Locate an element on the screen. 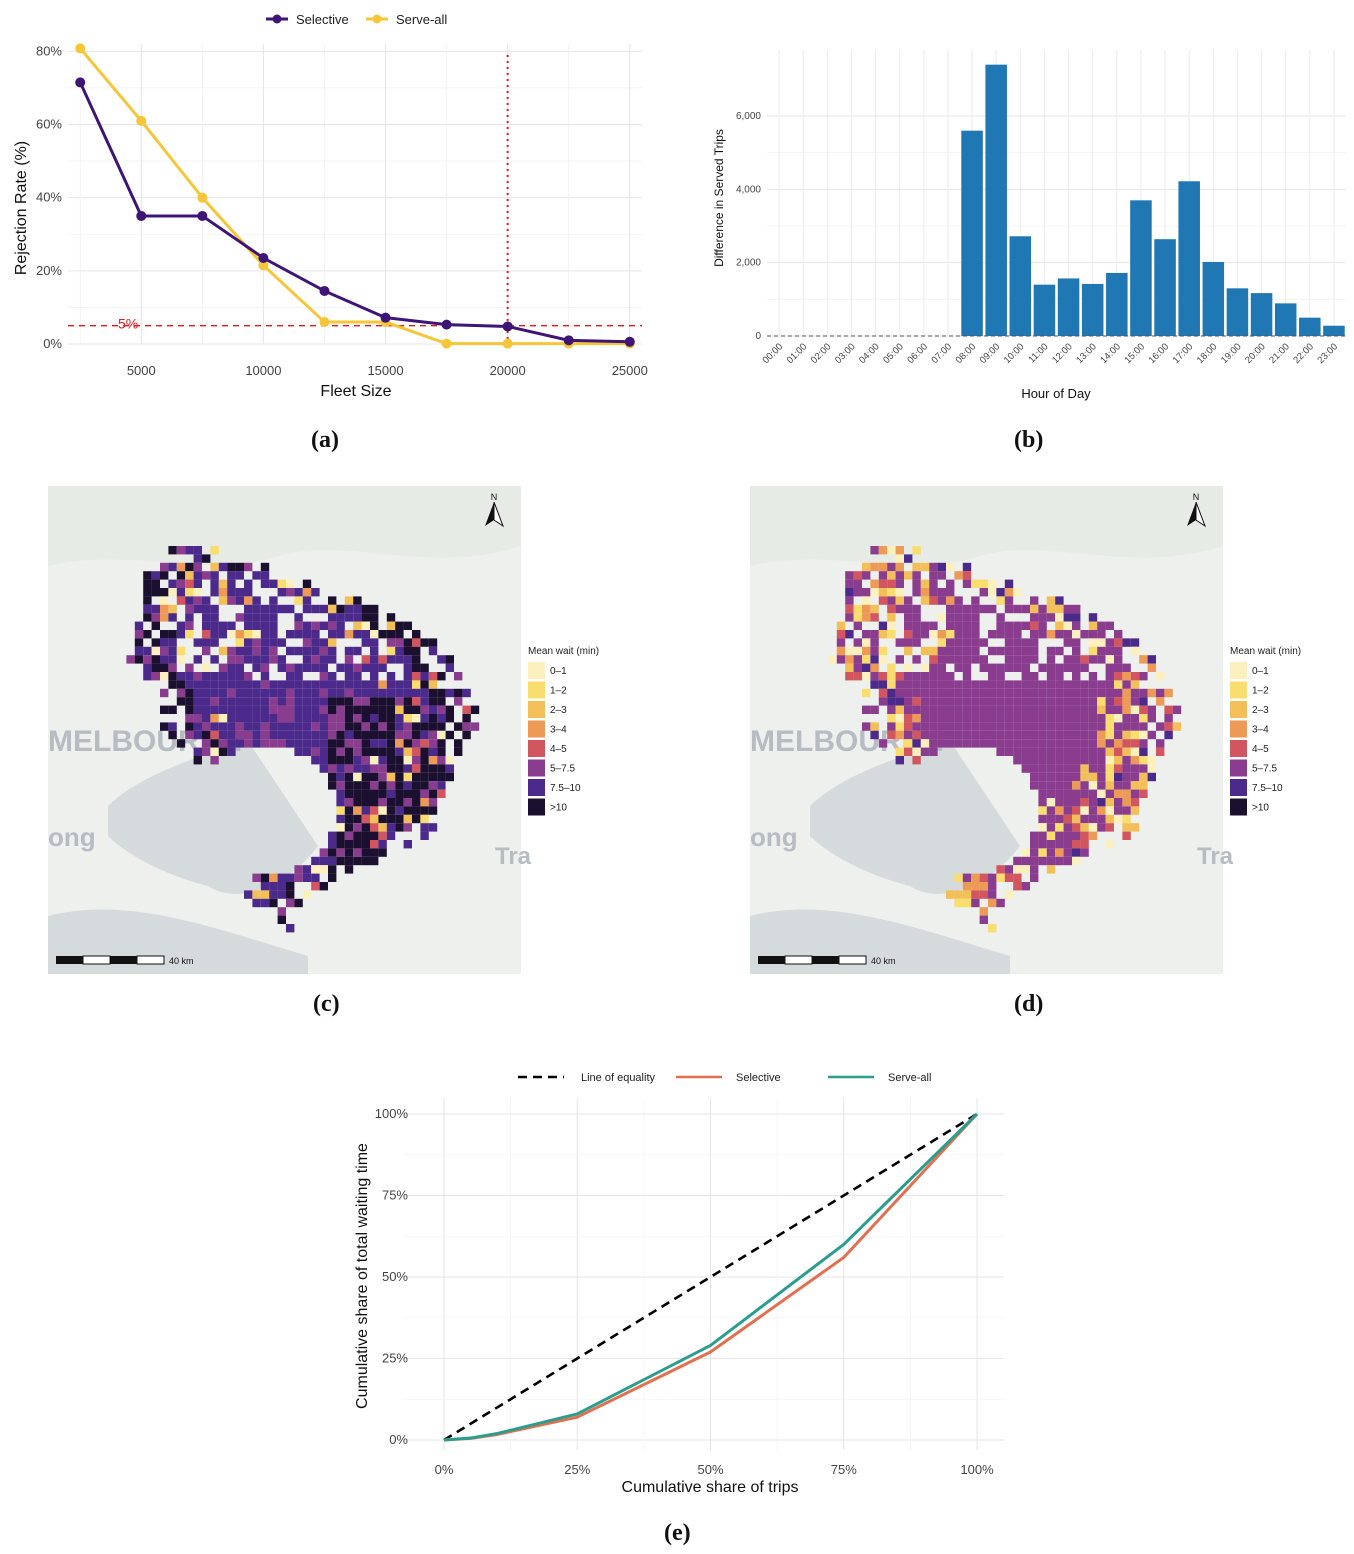  y-tick-label: 100% is located at coordinates (392, 1113).